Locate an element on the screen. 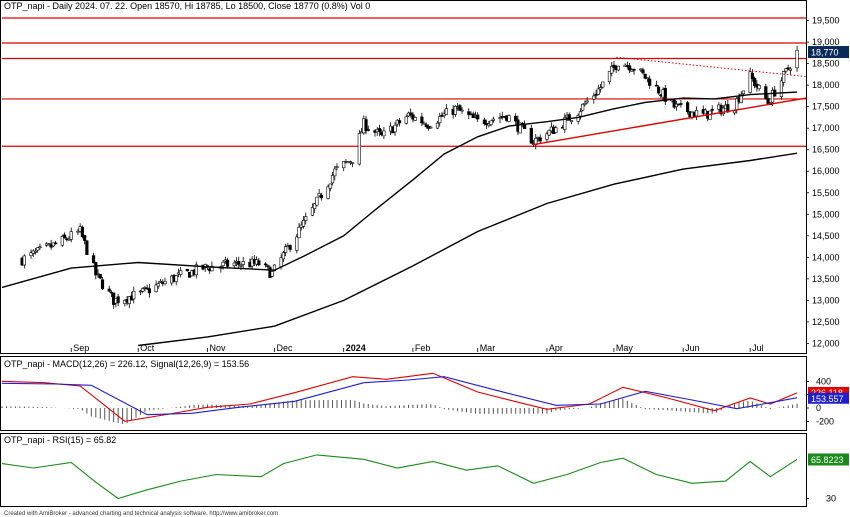  macd-panel-frame is located at coordinates (403, 393).